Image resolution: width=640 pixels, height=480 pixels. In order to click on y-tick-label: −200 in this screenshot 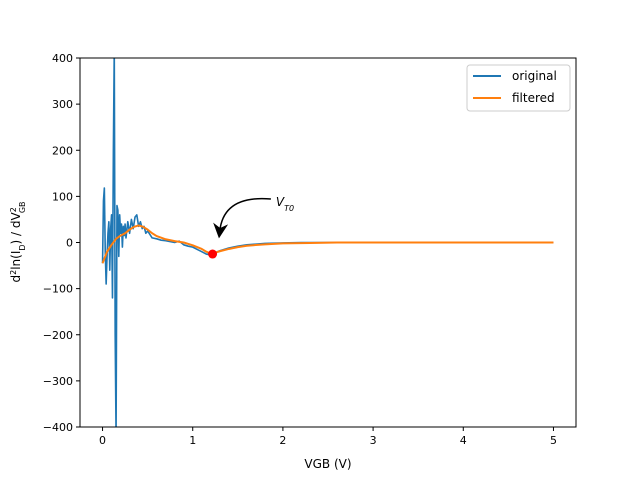, I will do `click(58, 335)`.